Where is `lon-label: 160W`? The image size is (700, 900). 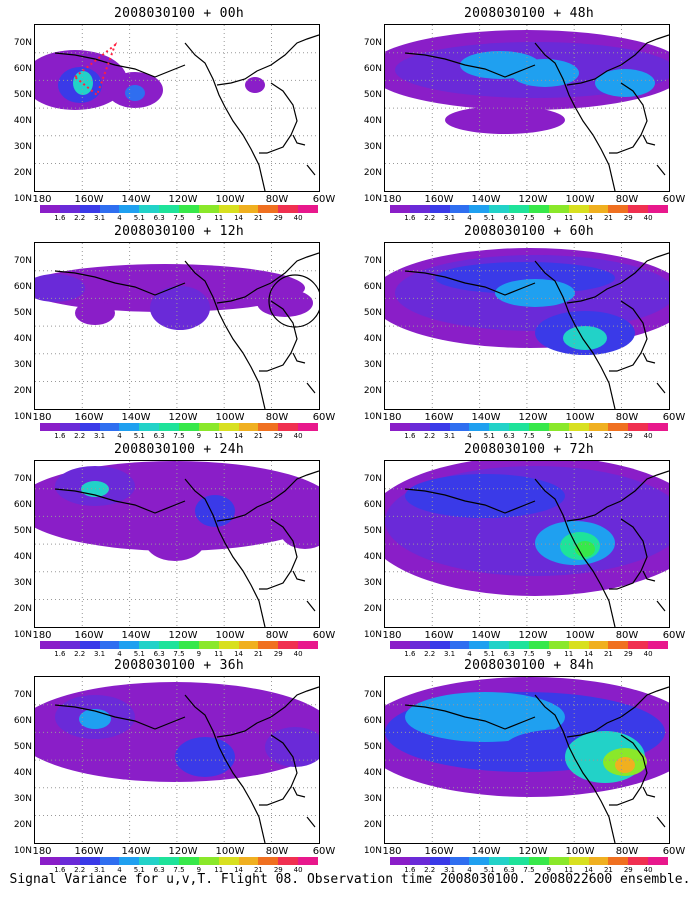 lon-label: 160W is located at coordinates (89, 635).